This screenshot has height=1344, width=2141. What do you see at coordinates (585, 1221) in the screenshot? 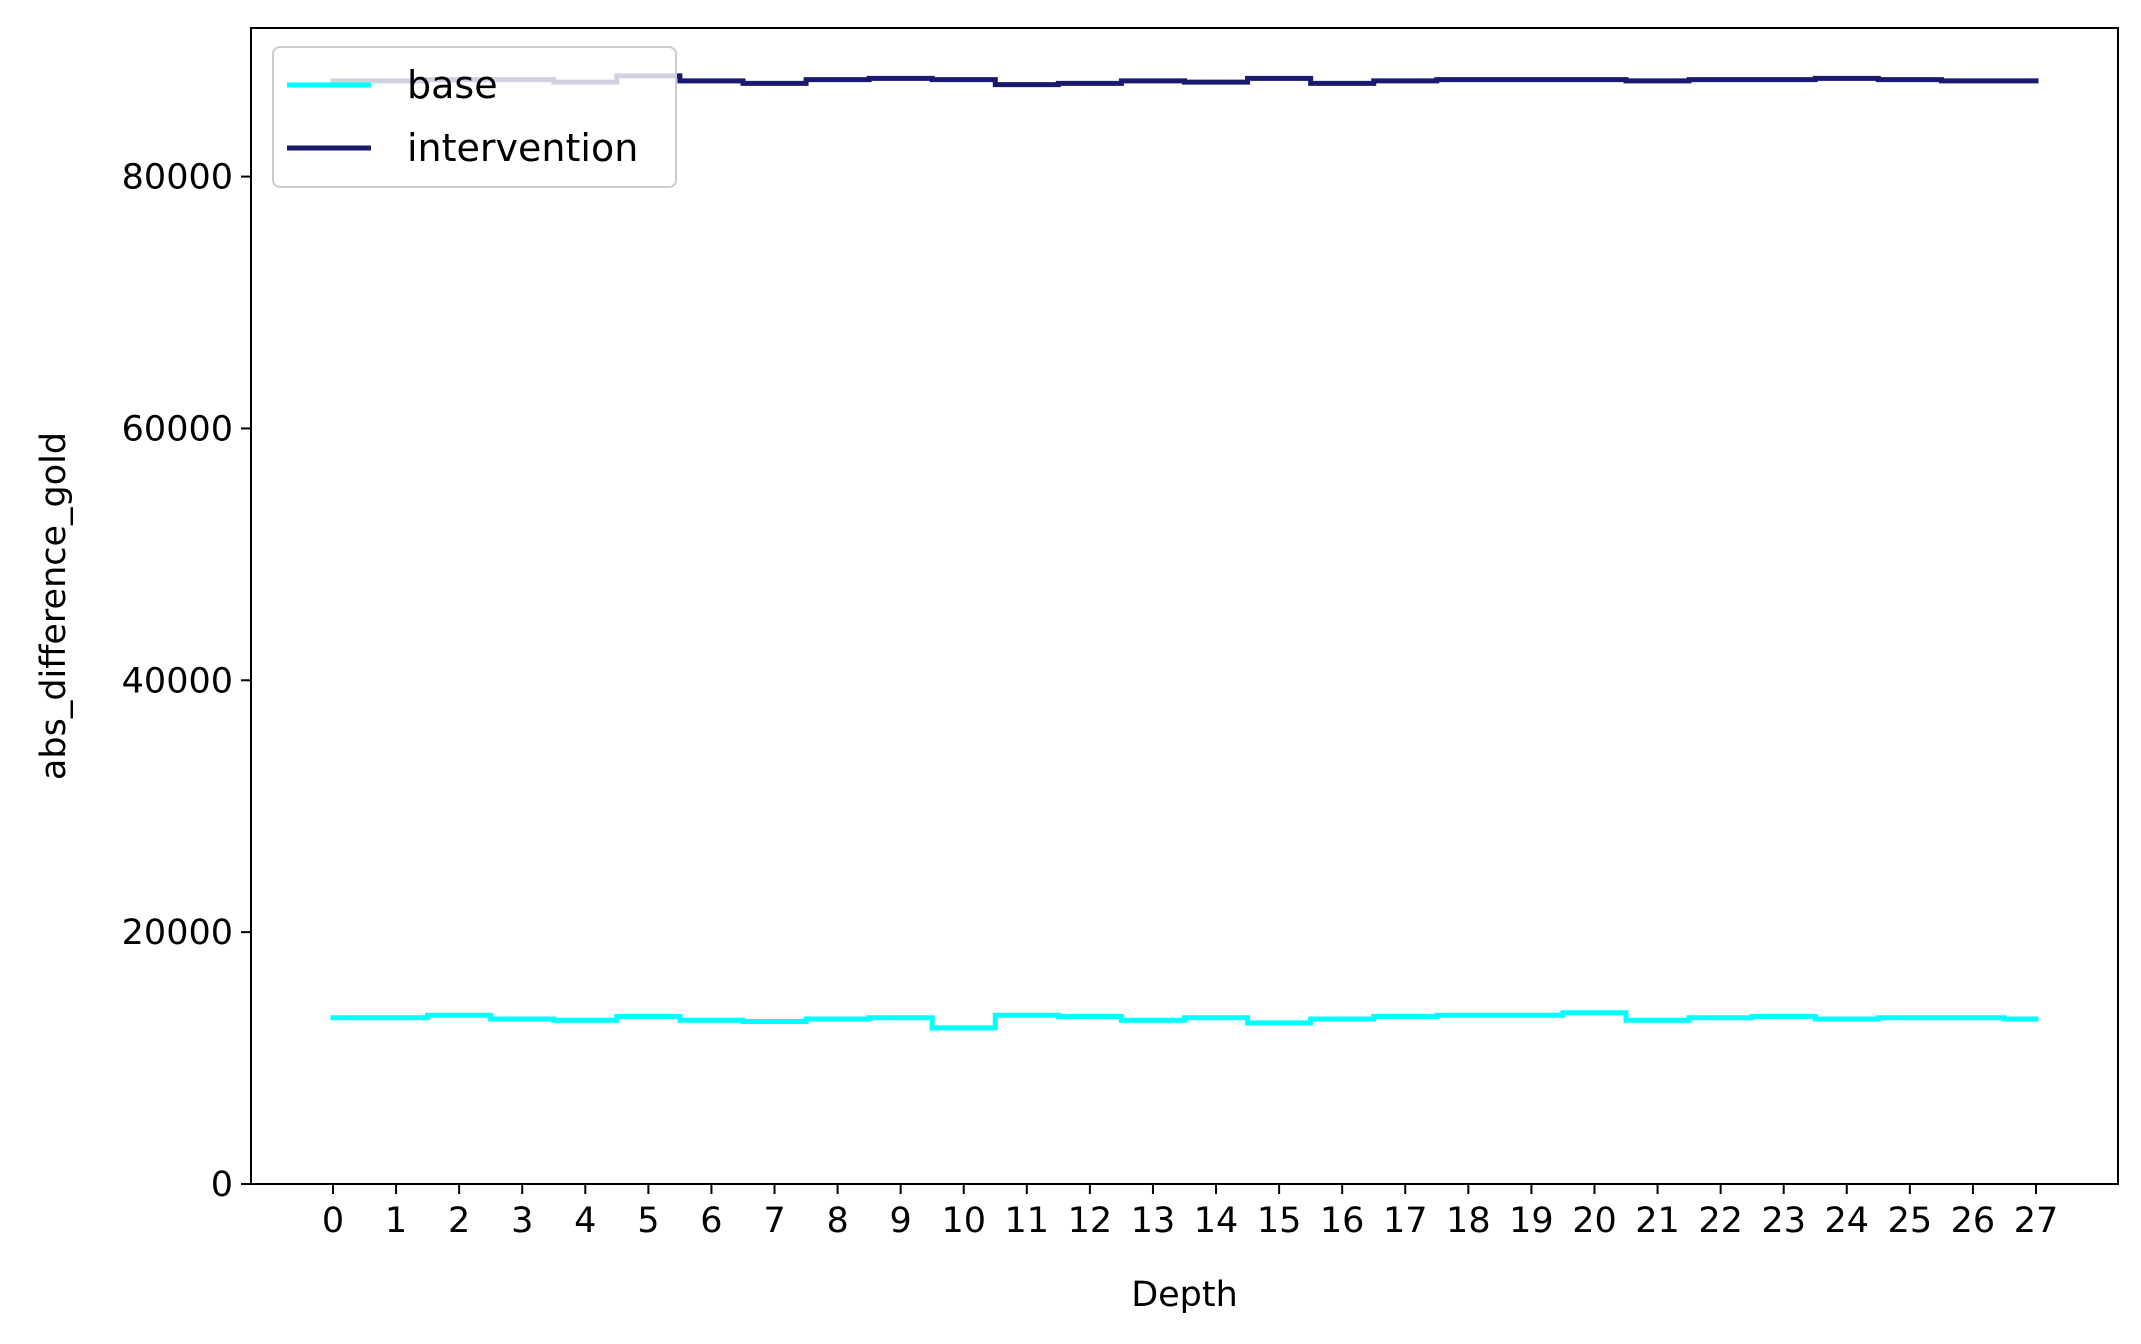
I see `x-tick-label: 4` at bounding box center [585, 1221].